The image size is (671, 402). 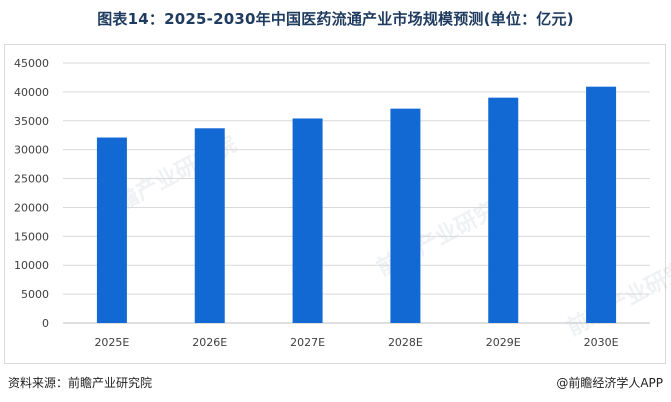 What do you see at coordinates (31, 150) in the screenshot?
I see `y-tick-label: 30000` at bounding box center [31, 150].